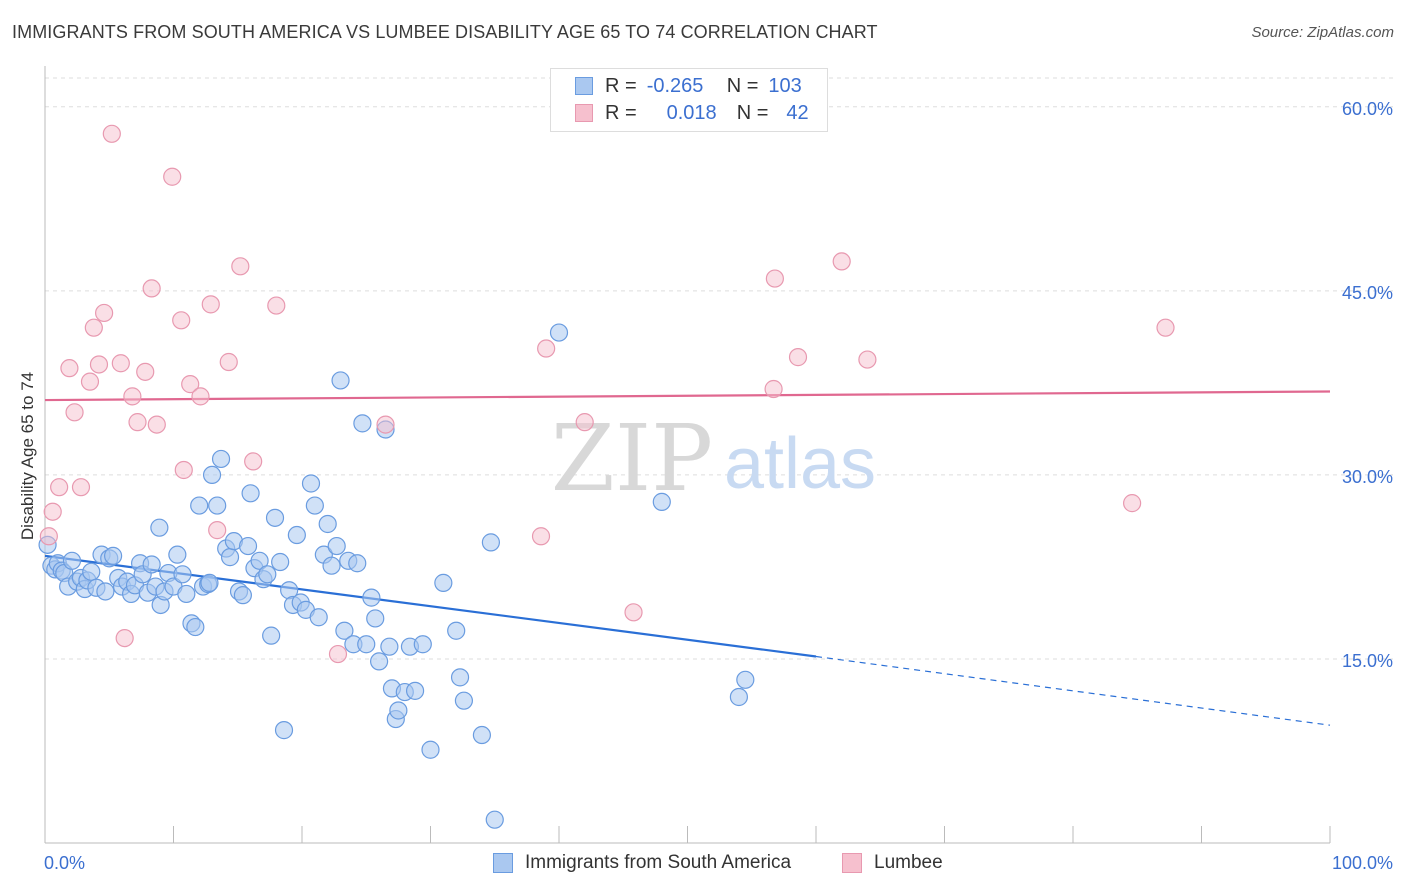 The width and height of the screenshot is (1406, 892). I want to click on y-tick-label: 30.0%, so click(1367, 477).